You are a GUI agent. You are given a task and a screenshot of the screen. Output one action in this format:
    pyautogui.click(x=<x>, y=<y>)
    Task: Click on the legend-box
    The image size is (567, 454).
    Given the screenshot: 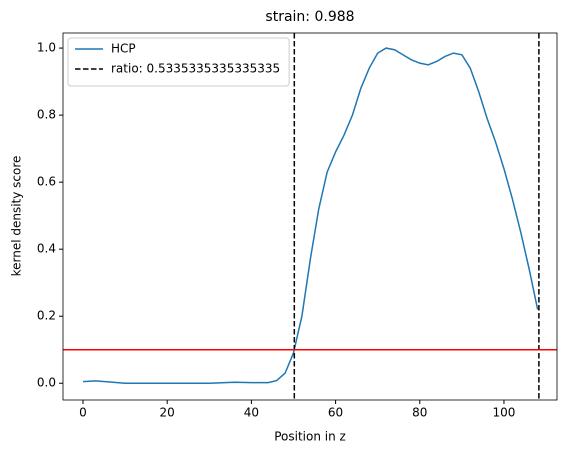 What is the action you would take?
    pyautogui.click(x=178, y=62)
    